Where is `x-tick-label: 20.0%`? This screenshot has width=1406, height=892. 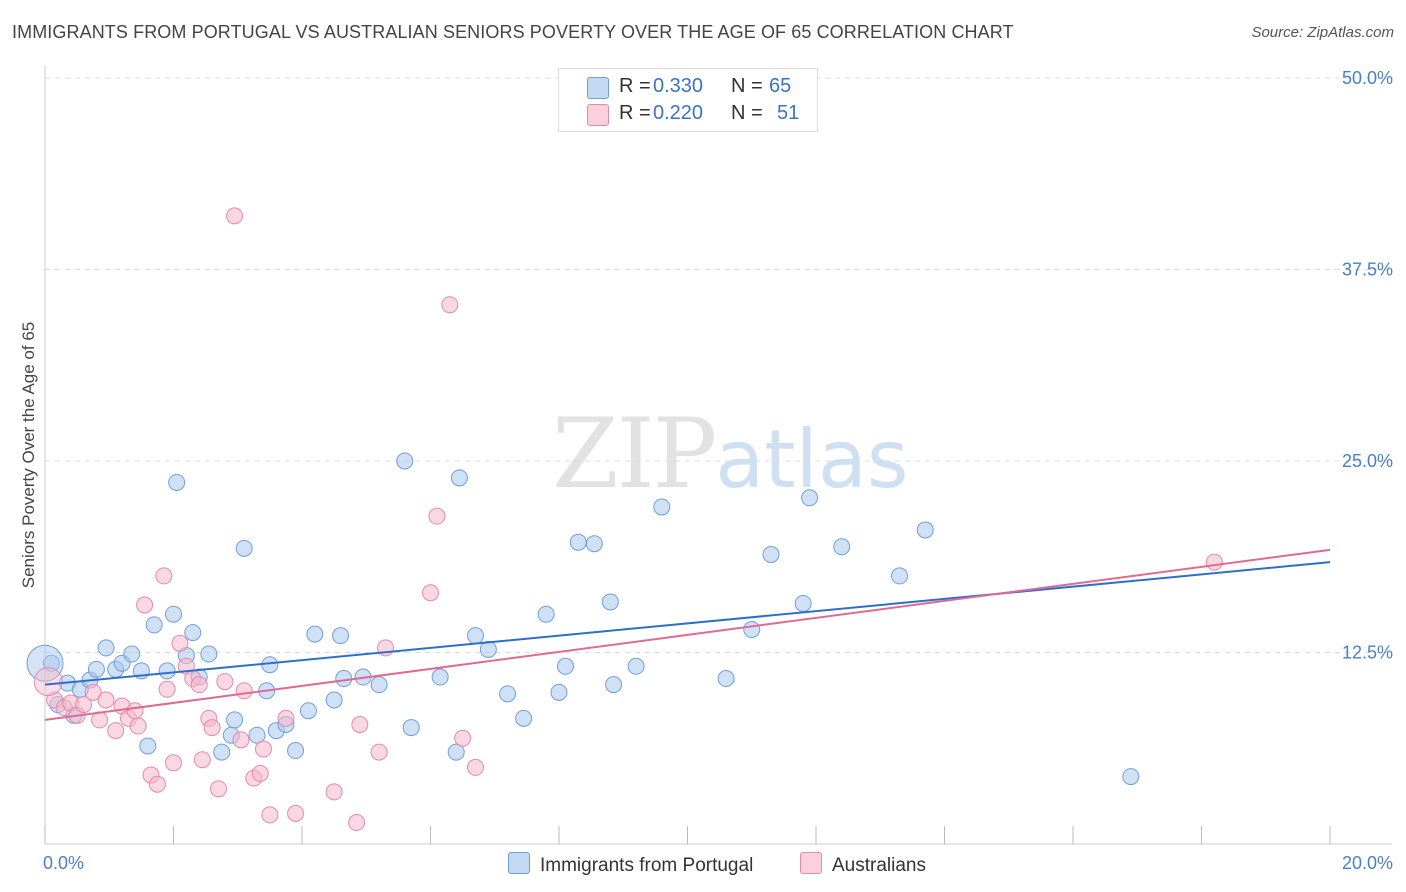
x-tick-label: 20.0% is located at coordinates (1367, 863).